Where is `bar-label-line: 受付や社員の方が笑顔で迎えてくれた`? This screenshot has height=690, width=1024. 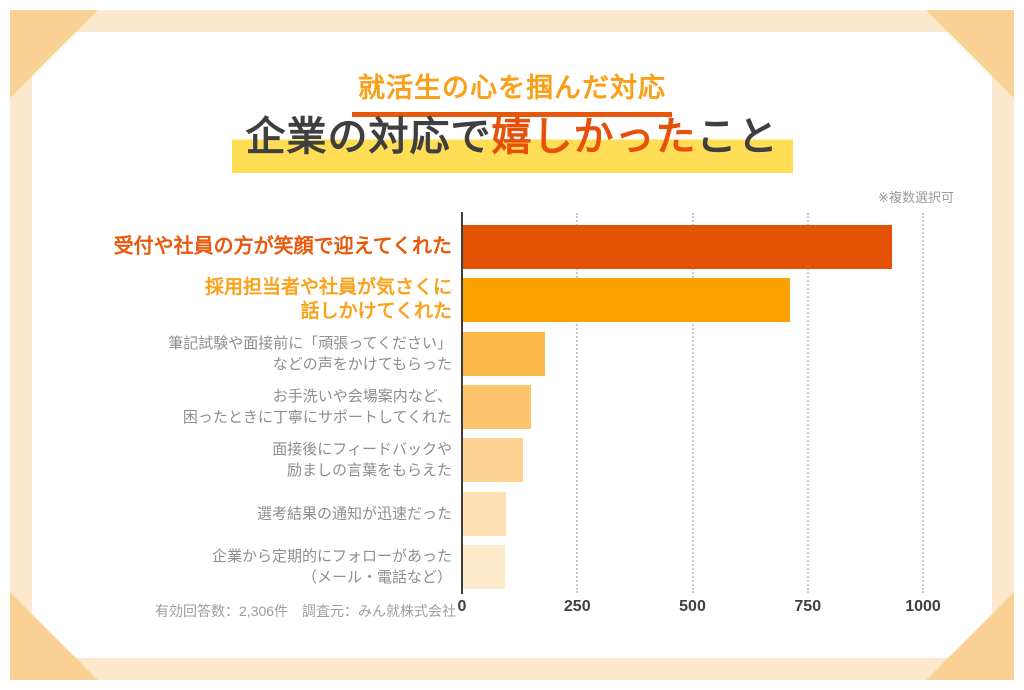
bar-label-line: 受付や社員の方が笑顔で迎えてくれた is located at coordinates (282, 246).